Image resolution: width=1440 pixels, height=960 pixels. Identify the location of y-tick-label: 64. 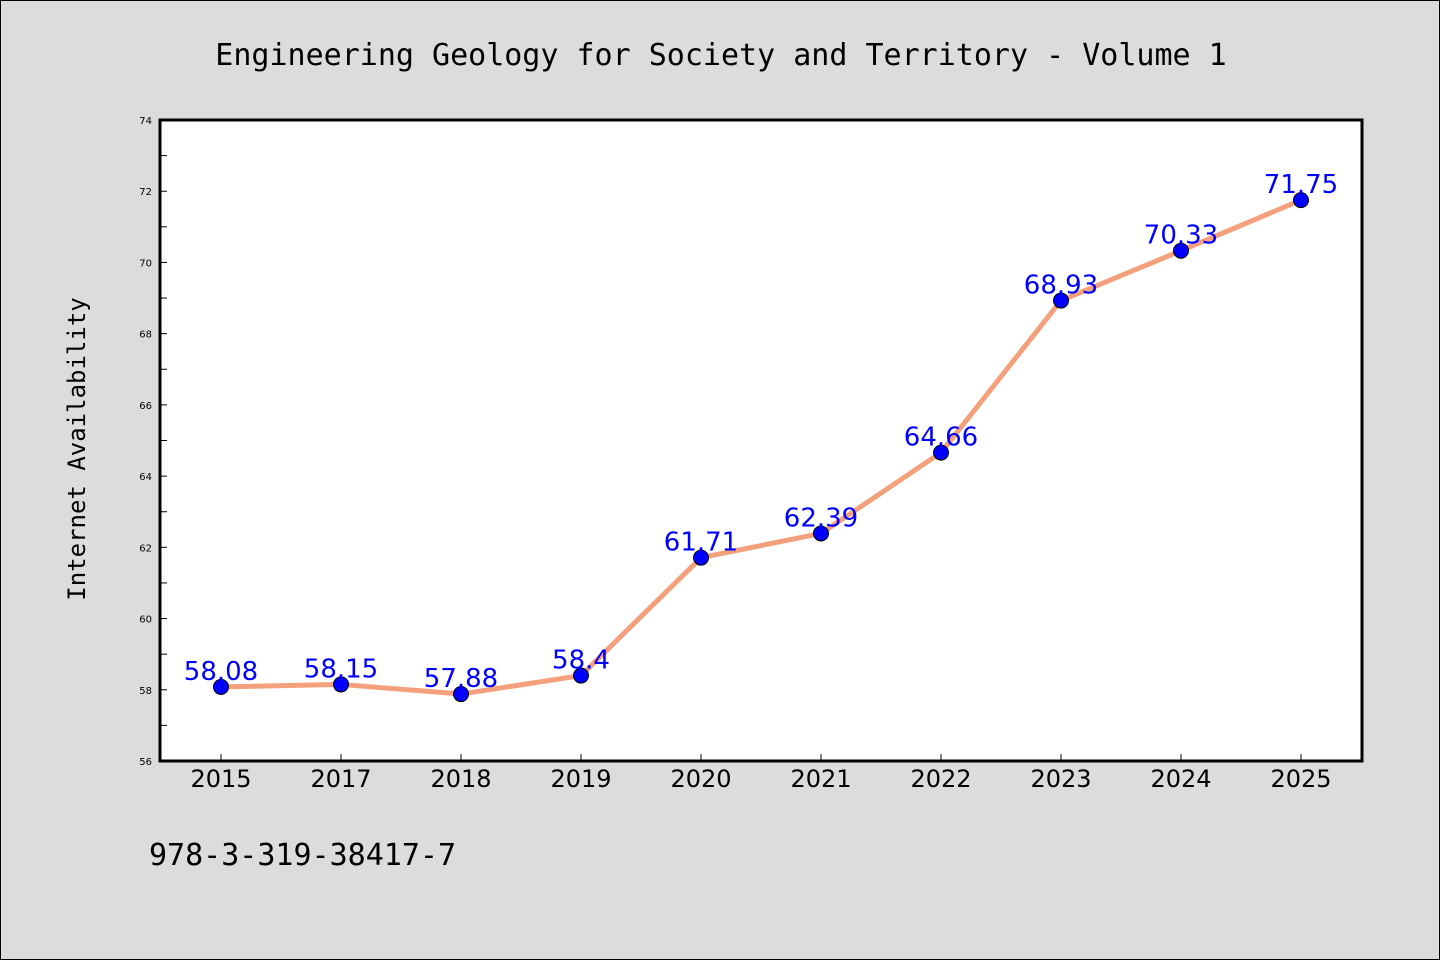
(145, 477).